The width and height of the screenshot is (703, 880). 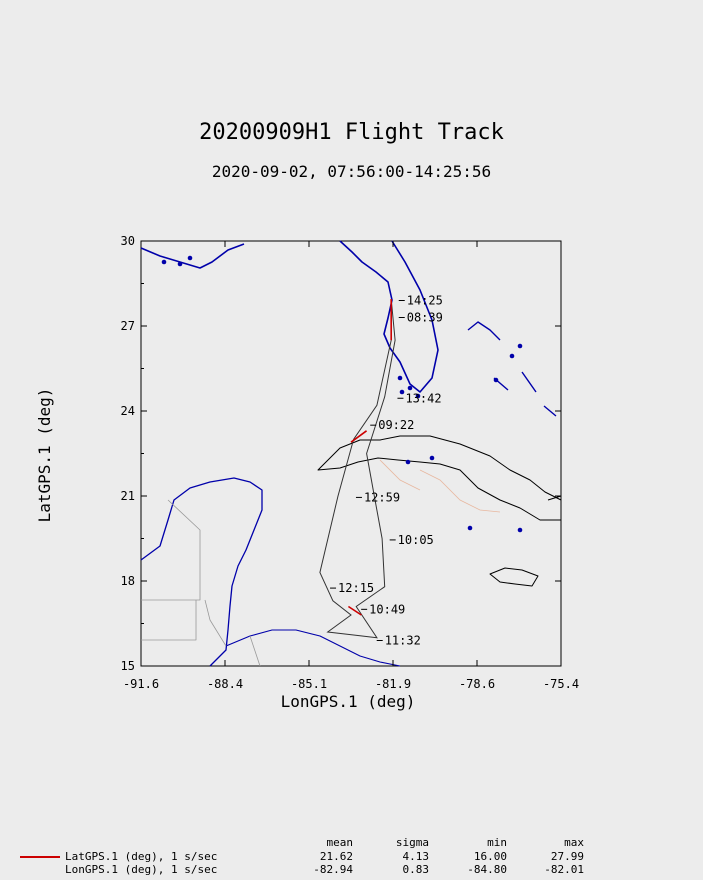 I want to click on time-label-8: 11:32, so click(x=403, y=641).